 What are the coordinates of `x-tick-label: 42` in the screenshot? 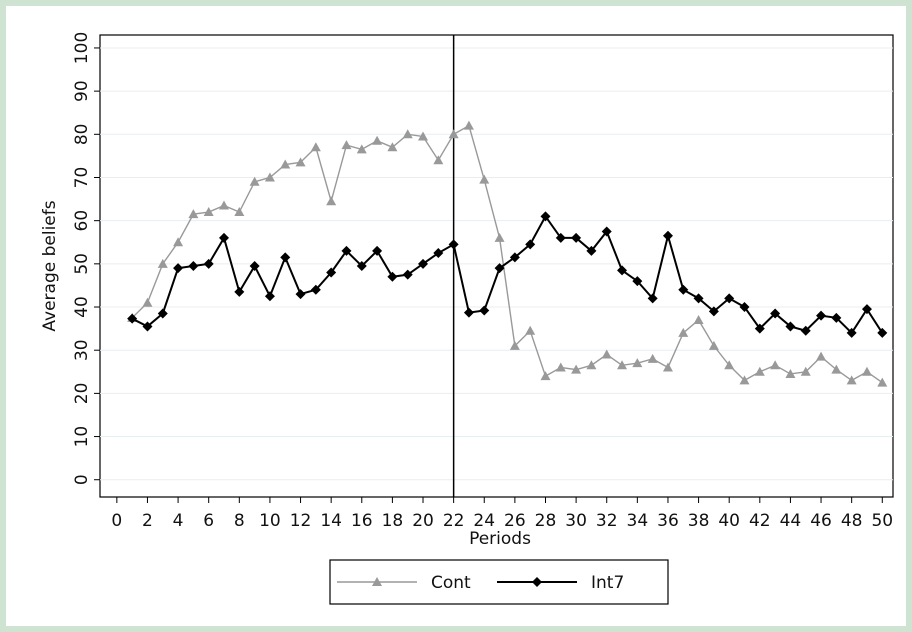 It's located at (760, 521).